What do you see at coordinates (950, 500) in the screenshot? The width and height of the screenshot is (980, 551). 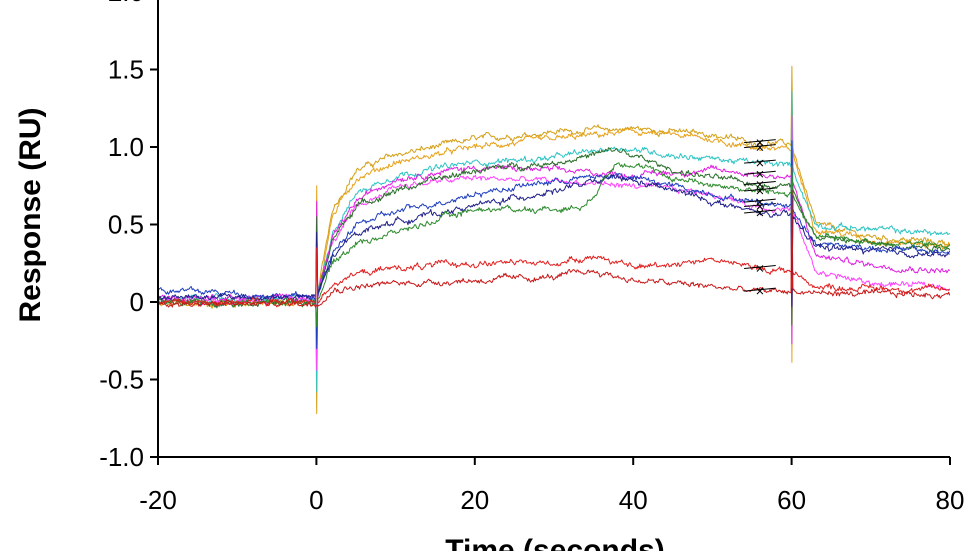 I see `x-tick-label: 80` at bounding box center [950, 500].